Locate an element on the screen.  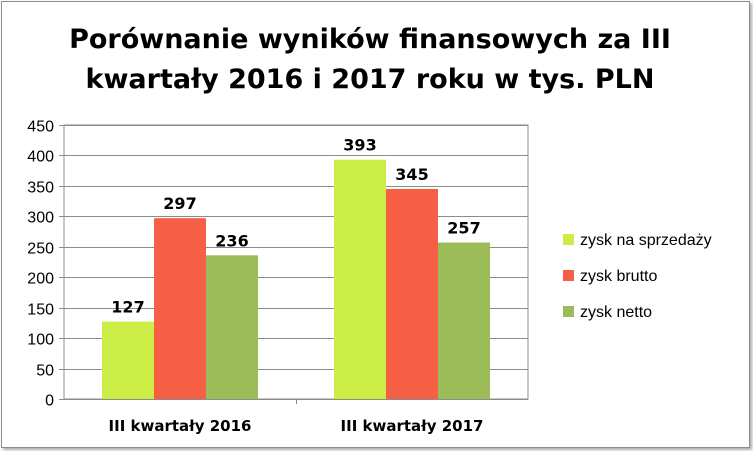
data-label: 345 is located at coordinates (411, 174).